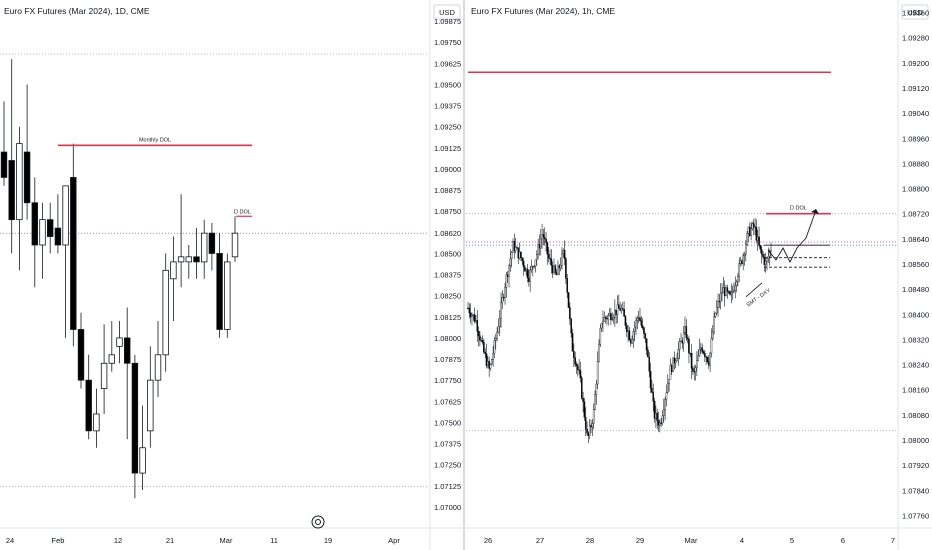 The width and height of the screenshot is (932, 550). I want to click on replay-icon-inner, so click(318, 522).